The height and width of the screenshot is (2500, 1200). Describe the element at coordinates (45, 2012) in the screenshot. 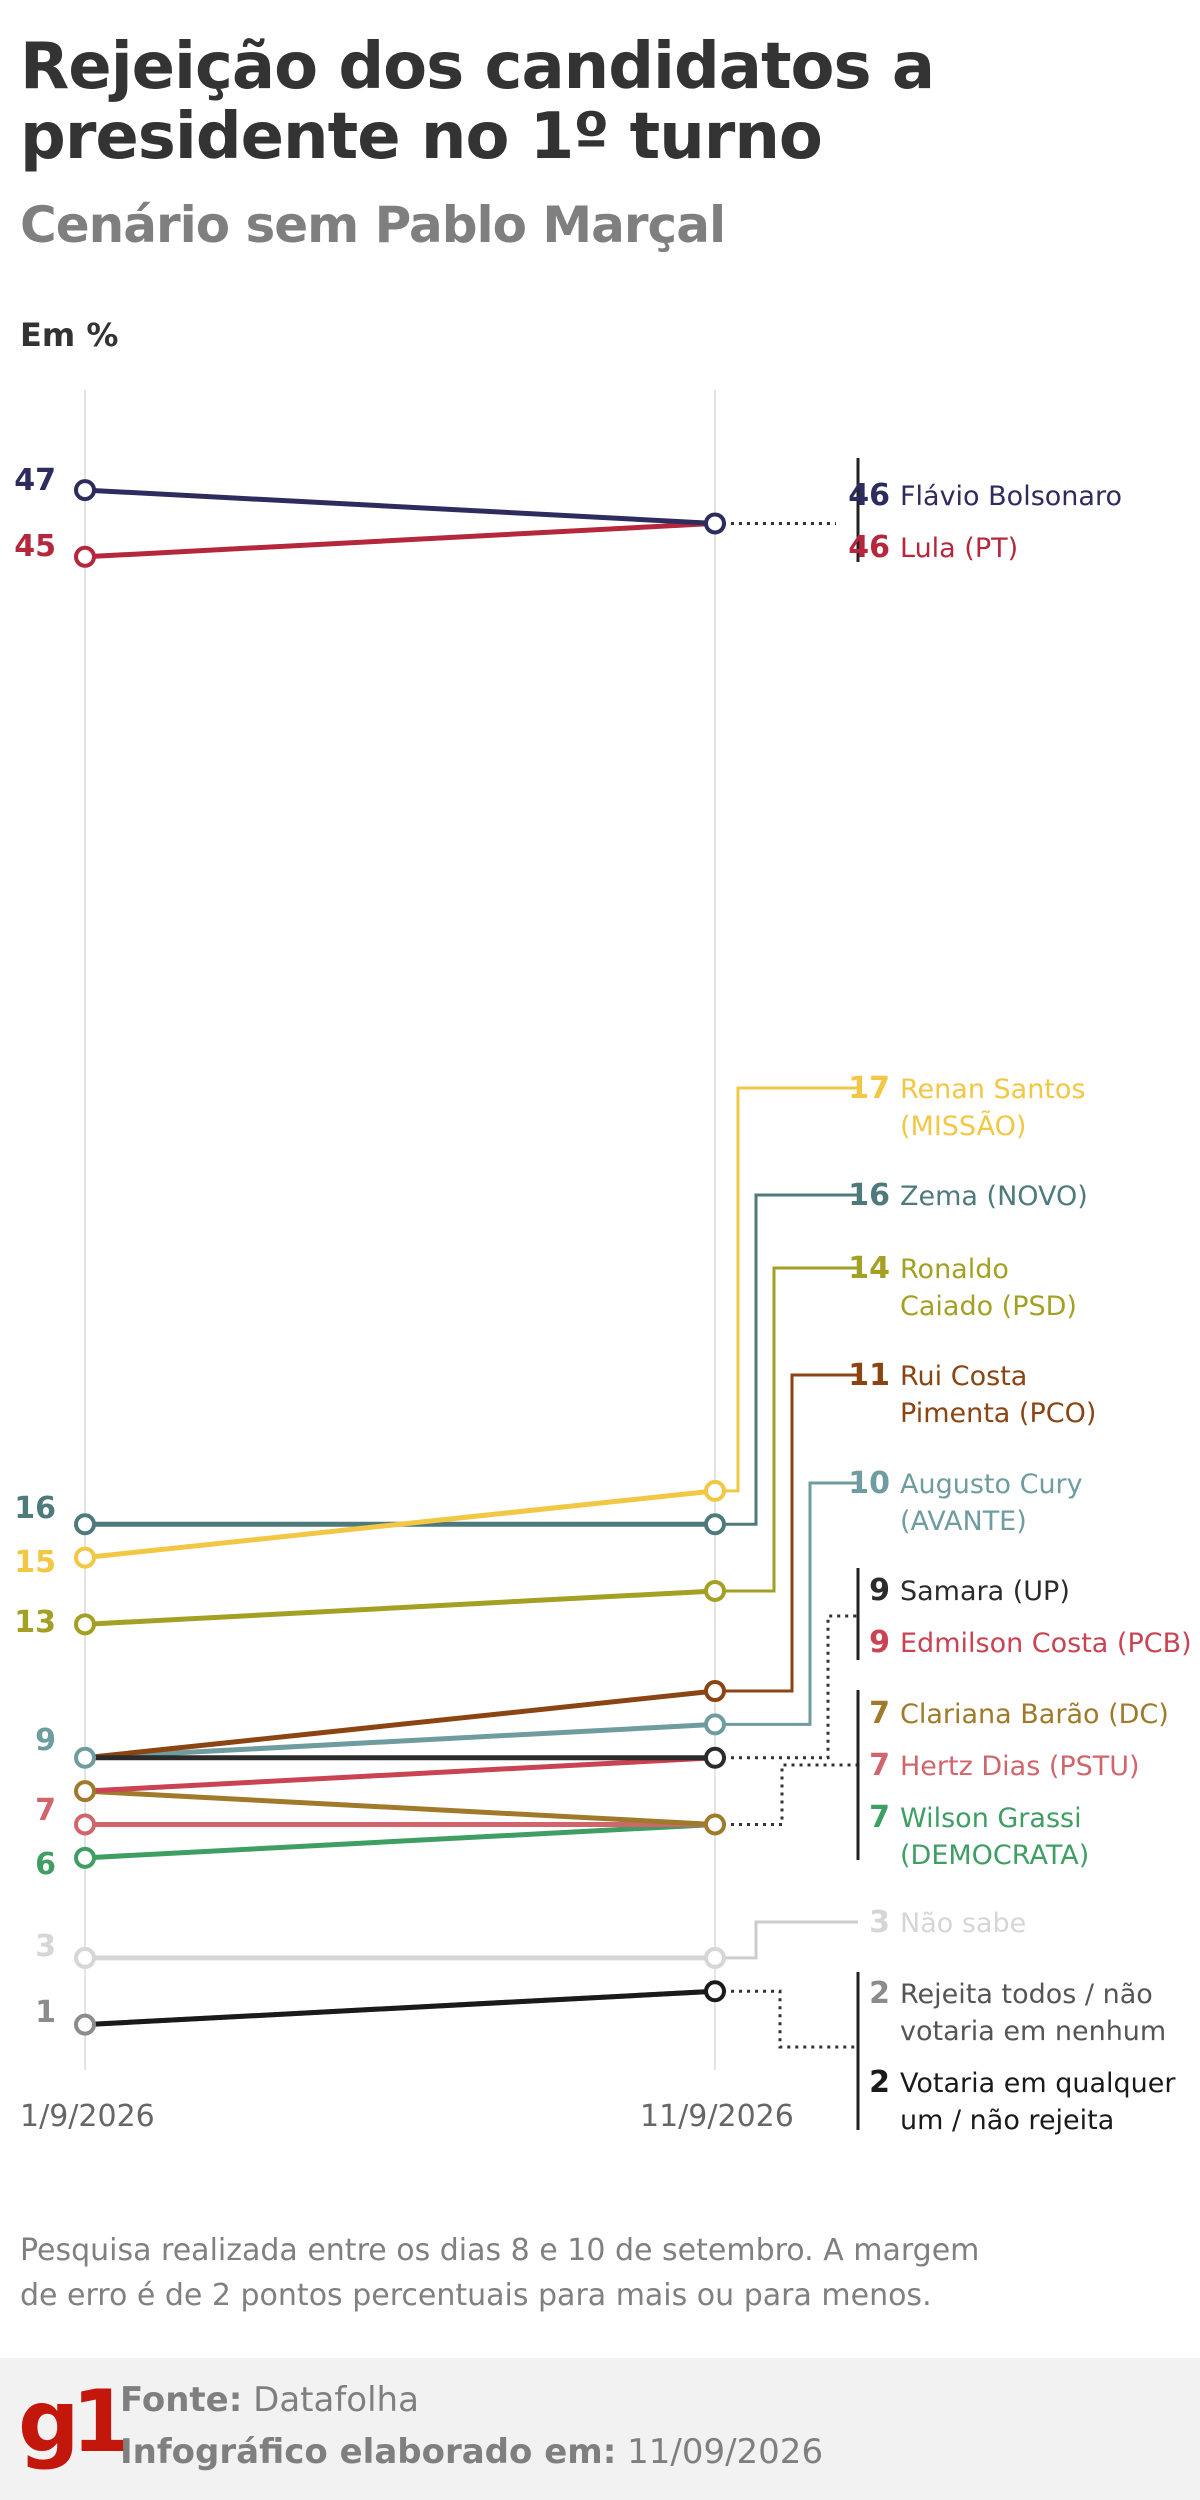

I see `start-value-label: 1` at that location.